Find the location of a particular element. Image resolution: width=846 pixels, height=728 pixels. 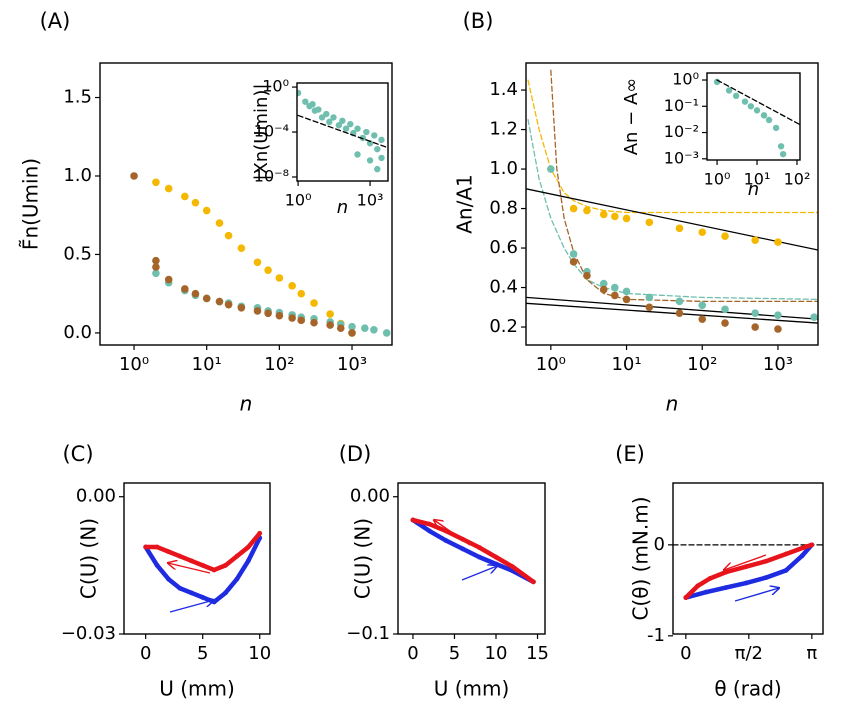

y-tick-label: 10⁻³ is located at coordinates (681, 157).